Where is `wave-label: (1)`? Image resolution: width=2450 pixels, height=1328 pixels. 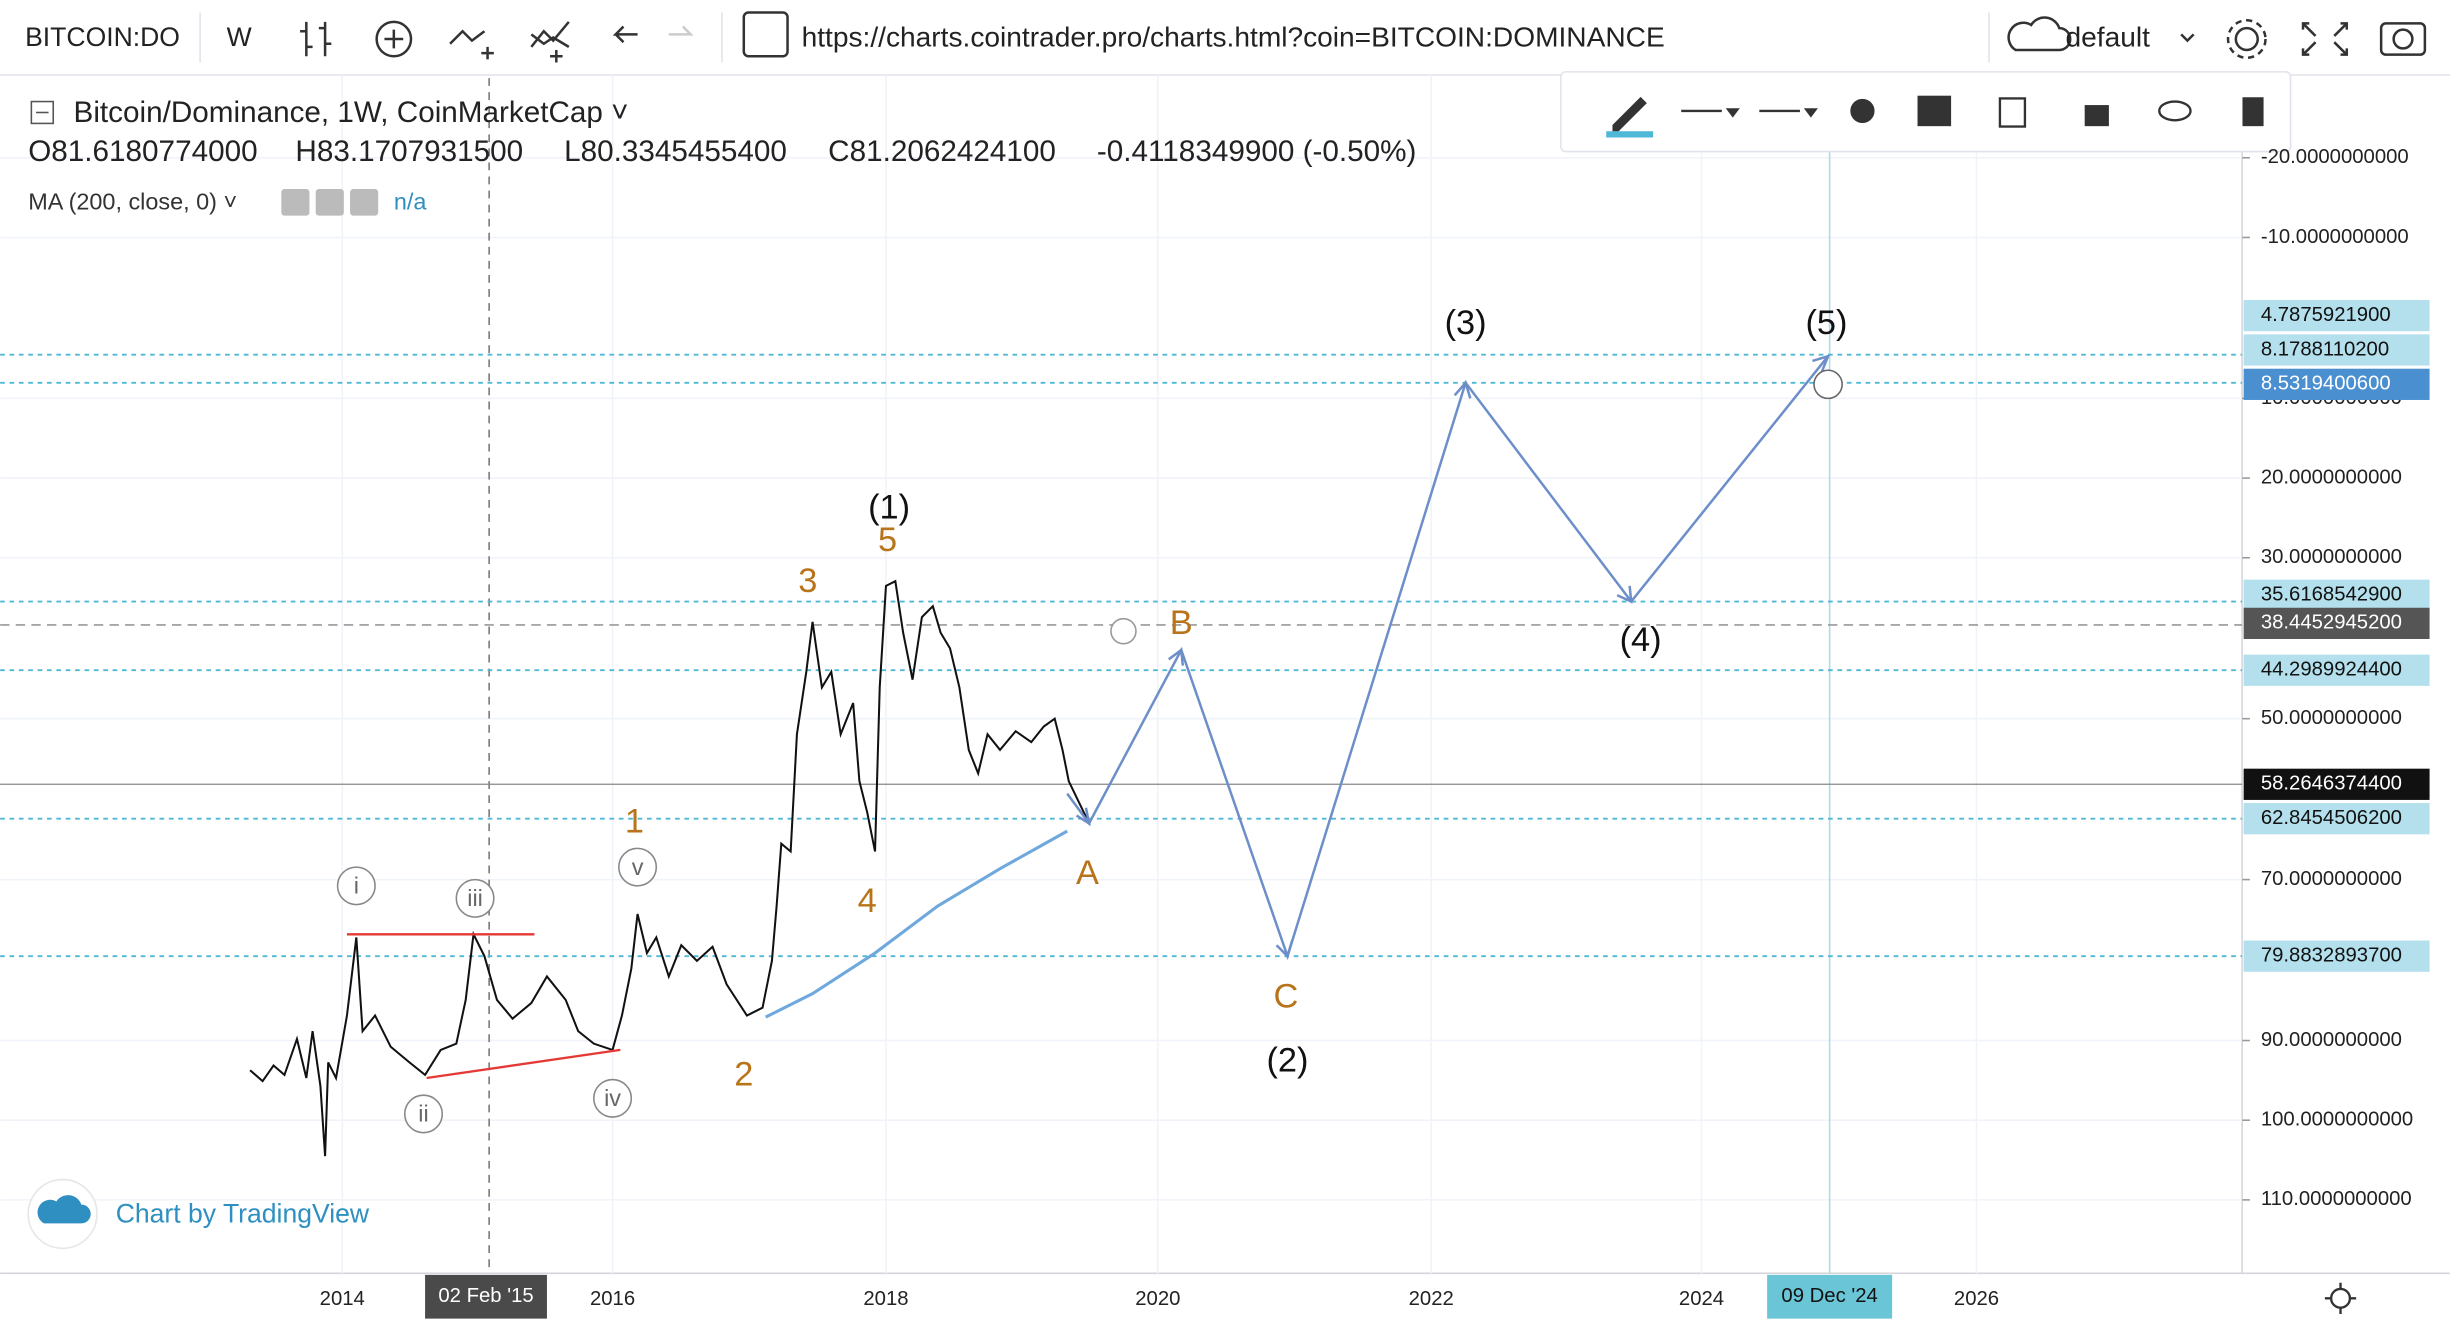 wave-label: (1) is located at coordinates (889, 507).